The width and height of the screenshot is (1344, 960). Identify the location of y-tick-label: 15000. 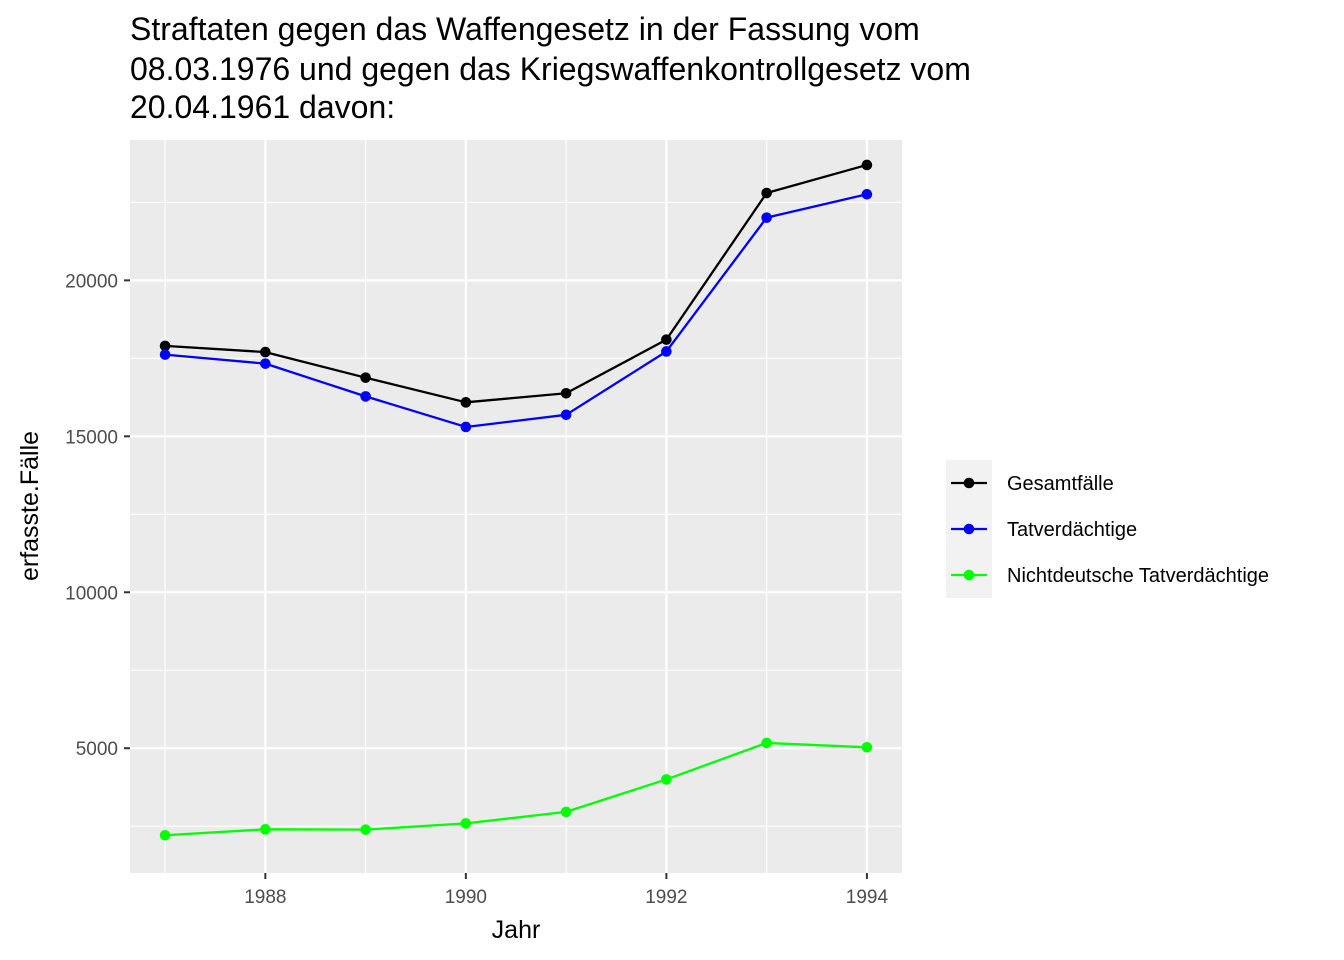
(91, 437).